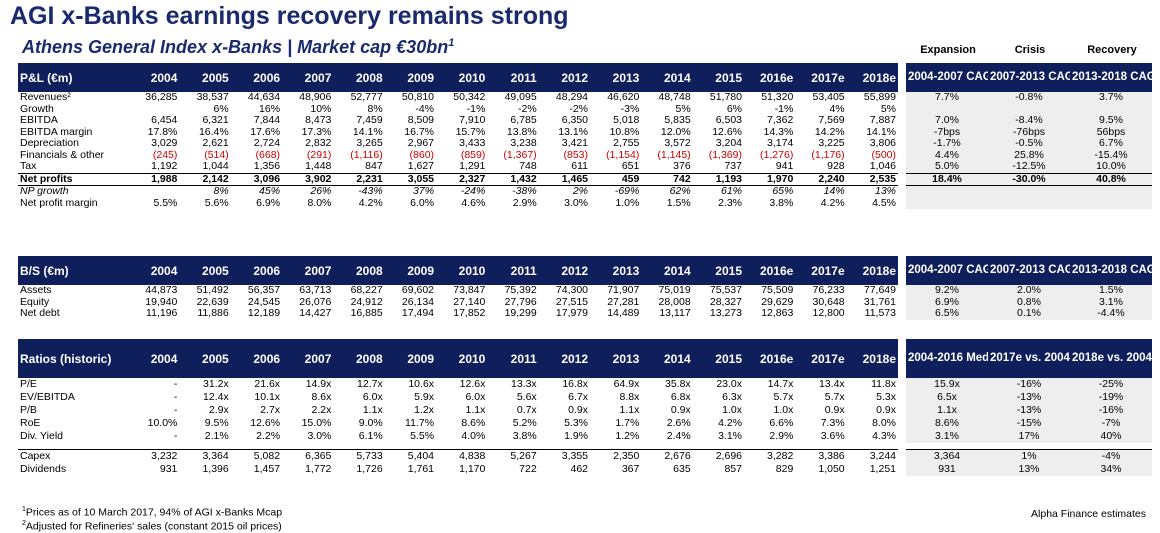  I want to click on table-cell: 1,356, so click(267, 166).